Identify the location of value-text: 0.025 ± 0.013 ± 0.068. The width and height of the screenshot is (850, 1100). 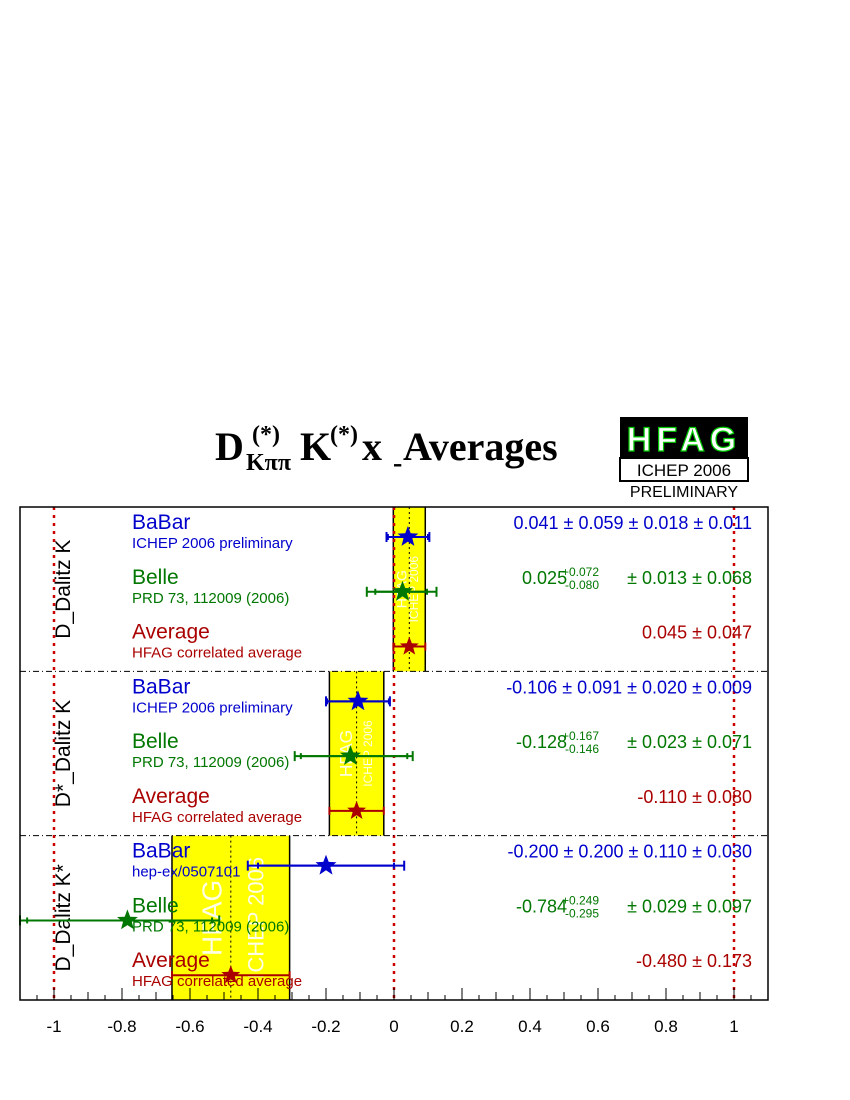
(637, 578).